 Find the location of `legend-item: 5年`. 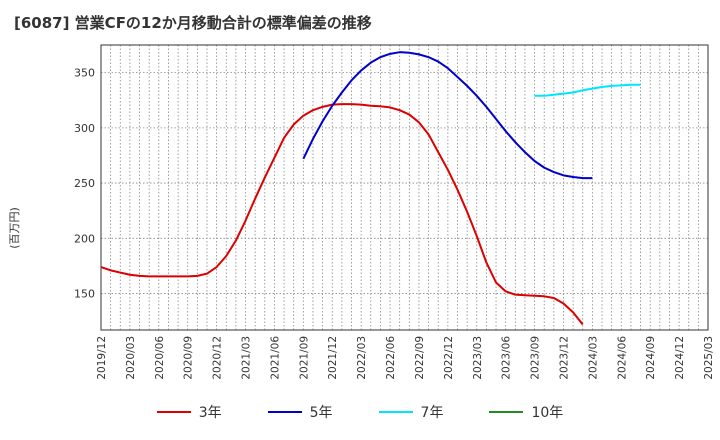

legend-item: 5年 is located at coordinates (300, 412).